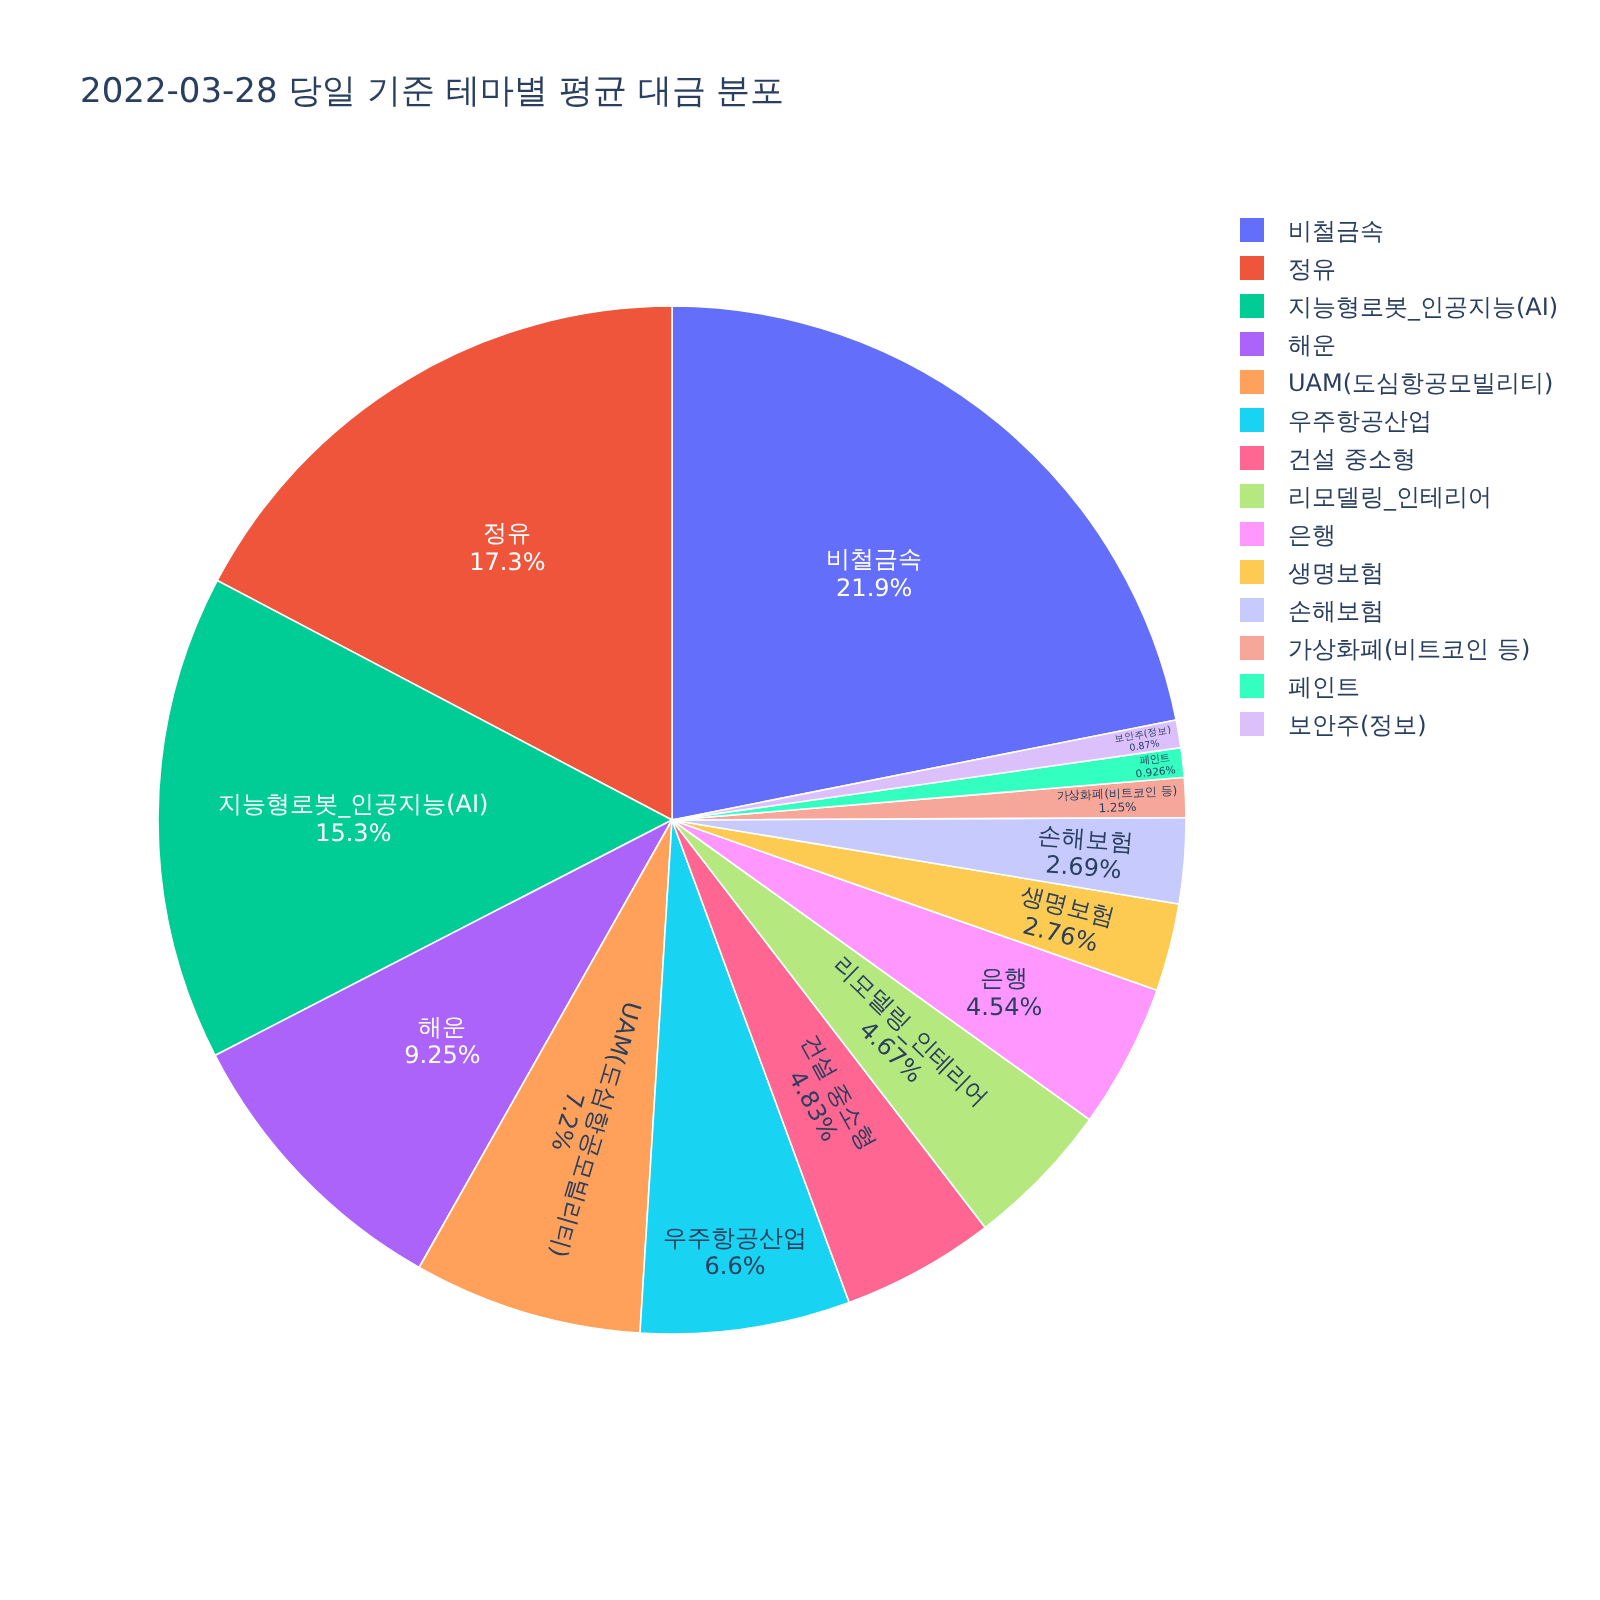 Image resolution: width=1600 pixels, height=1600 pixels. Describe the element at coordinates (1312, 535) in the screenshot. I see `legend-label: 은행` at that location.